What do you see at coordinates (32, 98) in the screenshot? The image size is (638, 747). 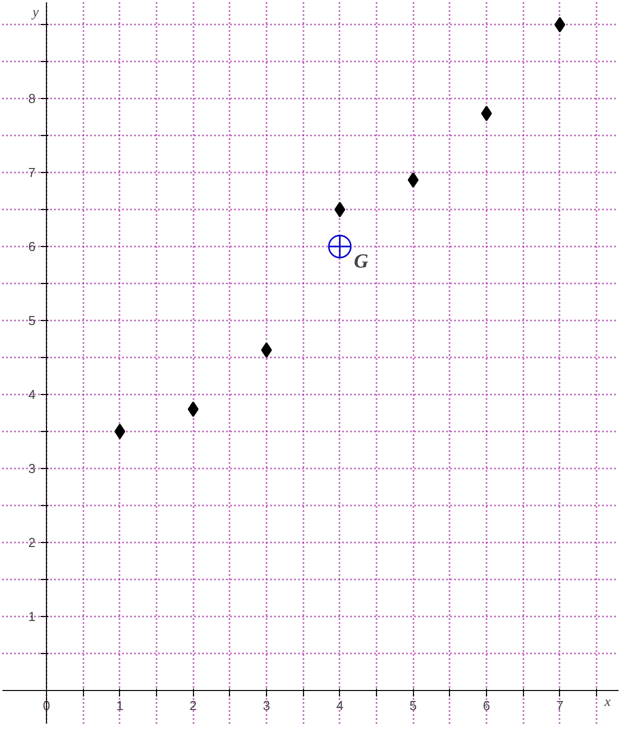 I see `y-tick-label: 8` at bounding box center [32, 98].